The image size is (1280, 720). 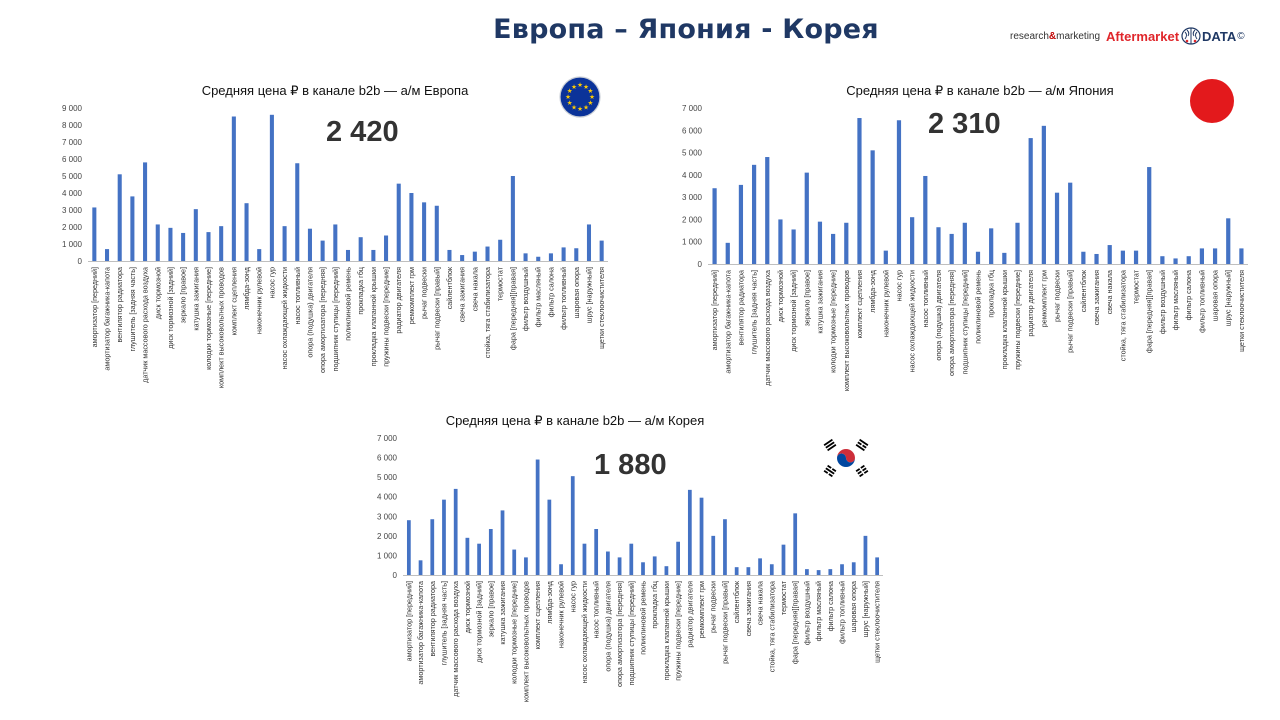 I want to click on japan-x-tick-label: стойка, тяга стабилизатора, so click(x=1122, y=315).